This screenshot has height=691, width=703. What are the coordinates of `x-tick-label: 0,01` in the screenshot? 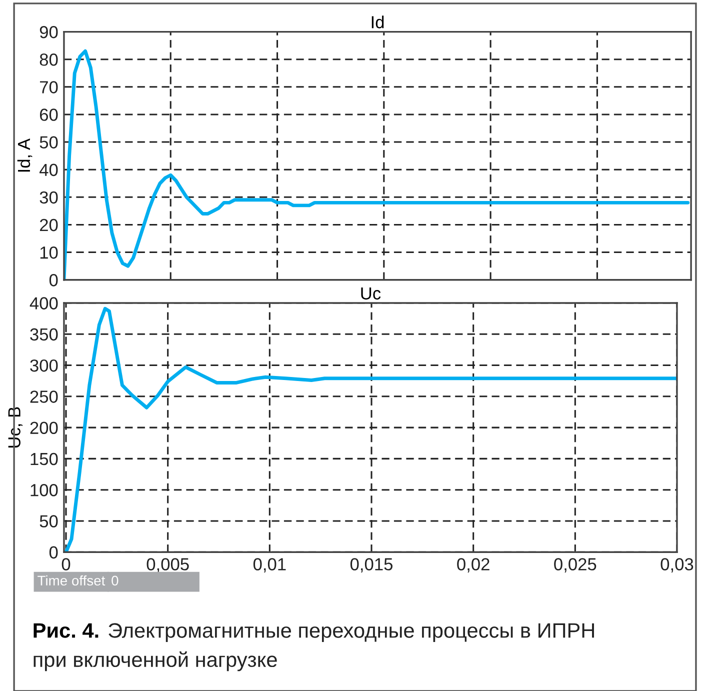 It's located at (269, 565).